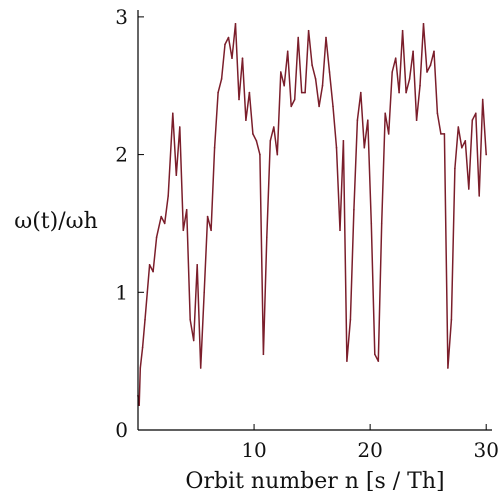 The width and height of the screenshot is (500, 500). What do you see at coordinates (314, 481) in the screenshot?
I see `x-axis-label: Orbit number n [s / Th]` at bounding box center [314, 481].